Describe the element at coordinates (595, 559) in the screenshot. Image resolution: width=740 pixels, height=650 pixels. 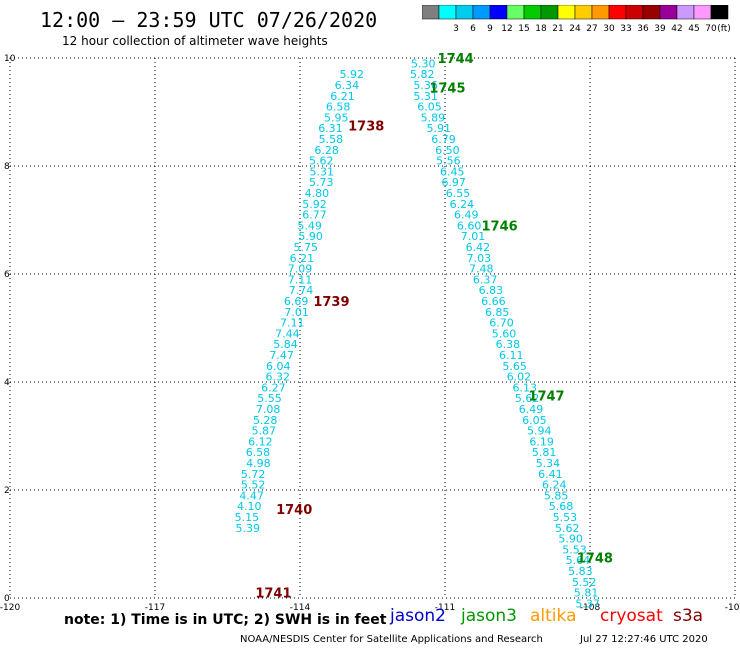
I see `pass-time-label: 1748` at that location.